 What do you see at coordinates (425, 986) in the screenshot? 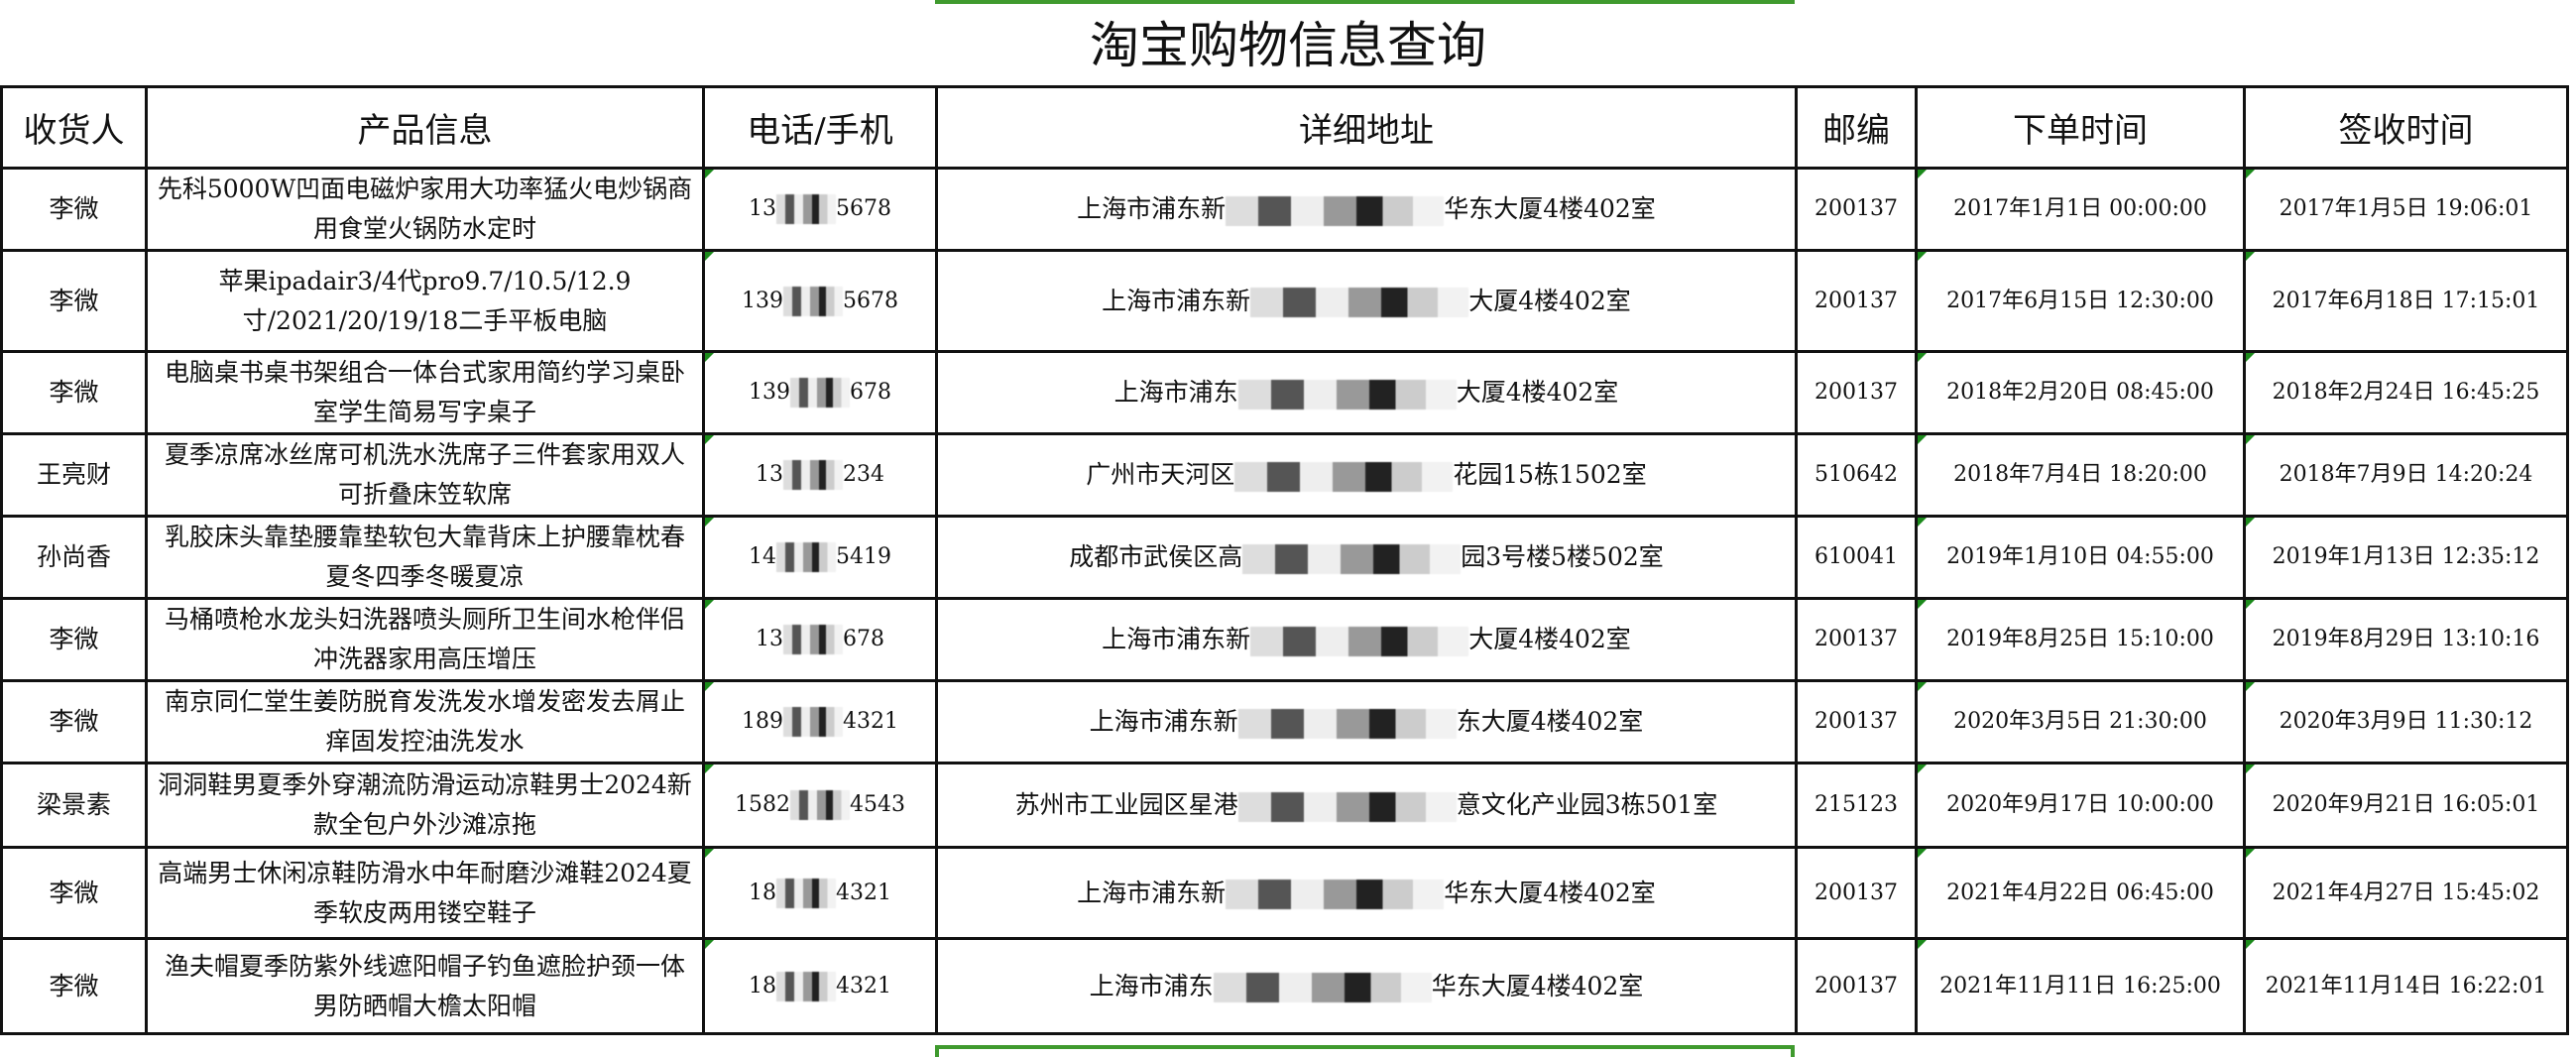
I see `product-cell: 渔夫帽夏季防紫外线遮阳帽子钓鱼遮脸护颈一体男防晒帽大檐太阳帽` at bounding box center [425, 986].